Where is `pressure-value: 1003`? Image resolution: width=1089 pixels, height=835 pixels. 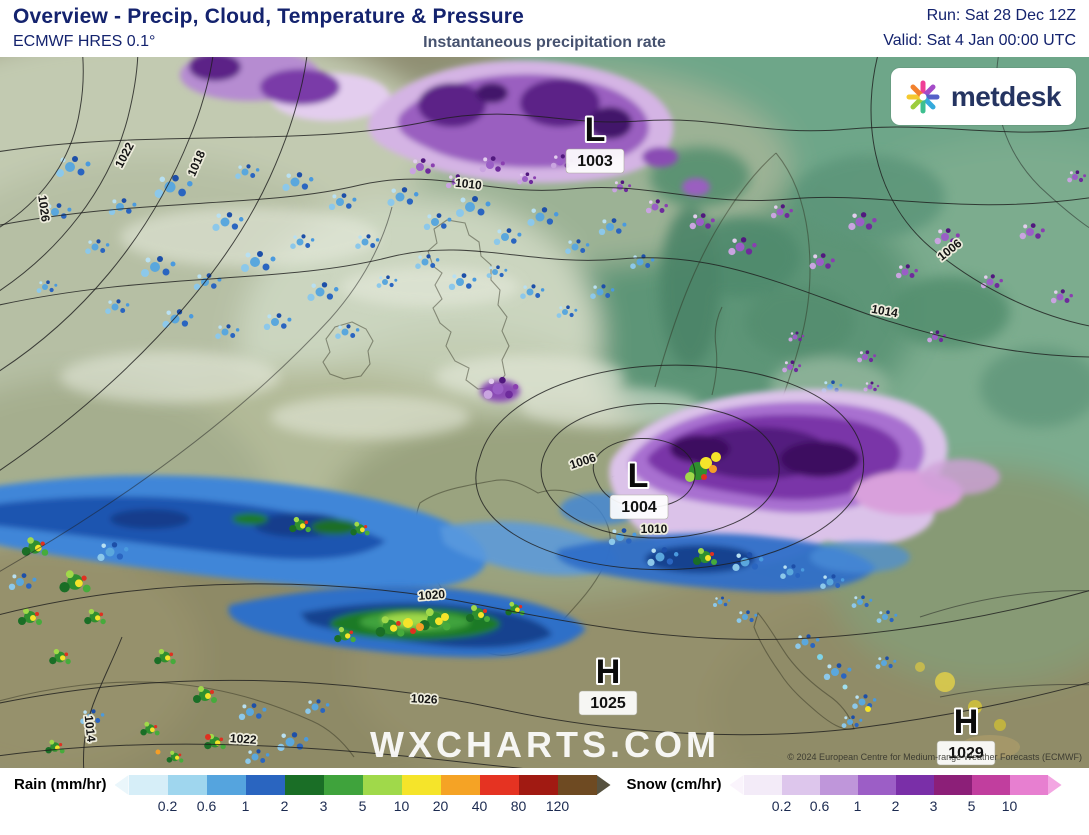 pressure-value: 1003 is located at coordinates (595, 161).